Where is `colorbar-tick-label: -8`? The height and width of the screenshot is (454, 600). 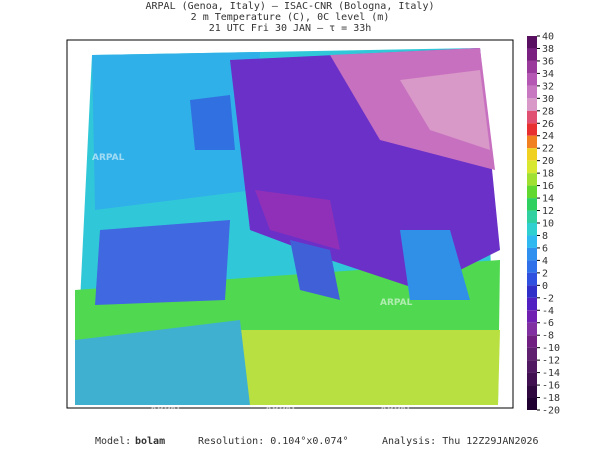
colorbar-tick-label: -8 is located at coordinates (548, 336).